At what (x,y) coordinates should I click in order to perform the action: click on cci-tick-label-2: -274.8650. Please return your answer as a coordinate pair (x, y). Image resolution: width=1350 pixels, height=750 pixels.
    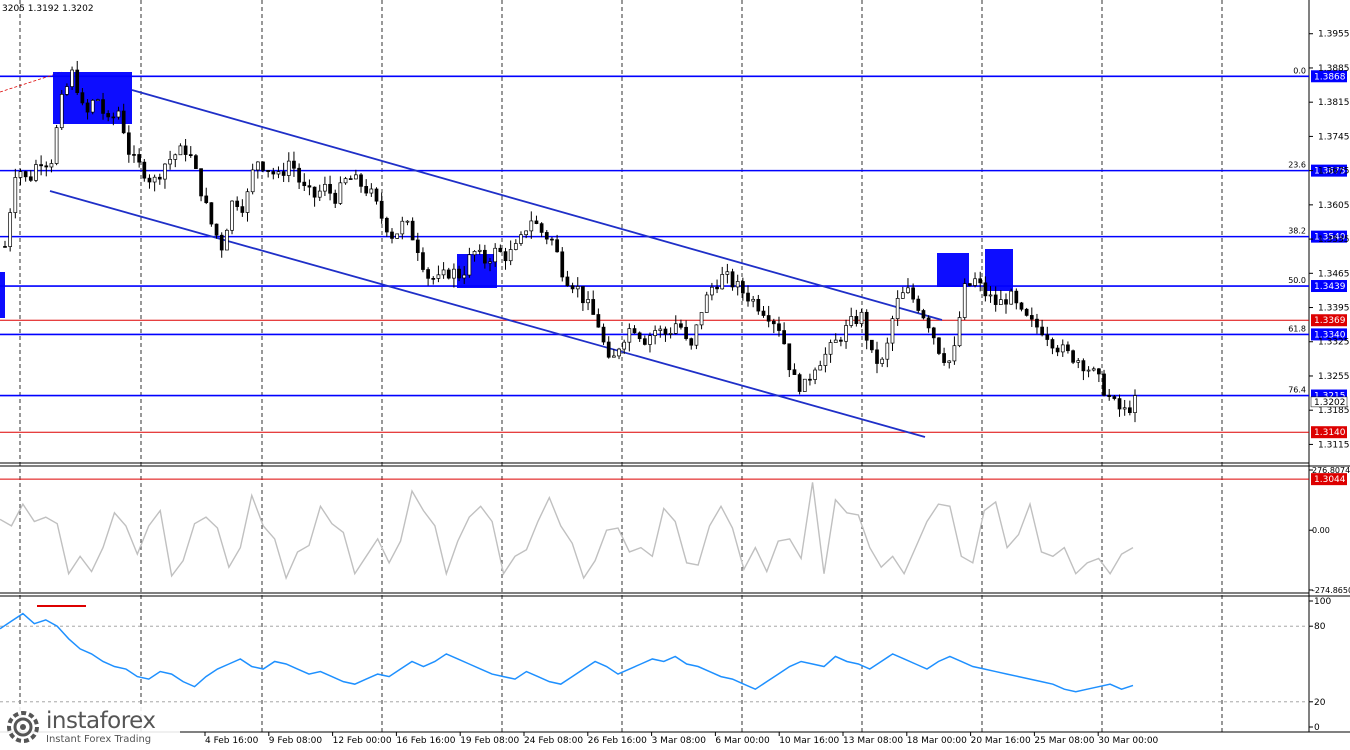
    Looking at the image, I should click on (1331, 590).